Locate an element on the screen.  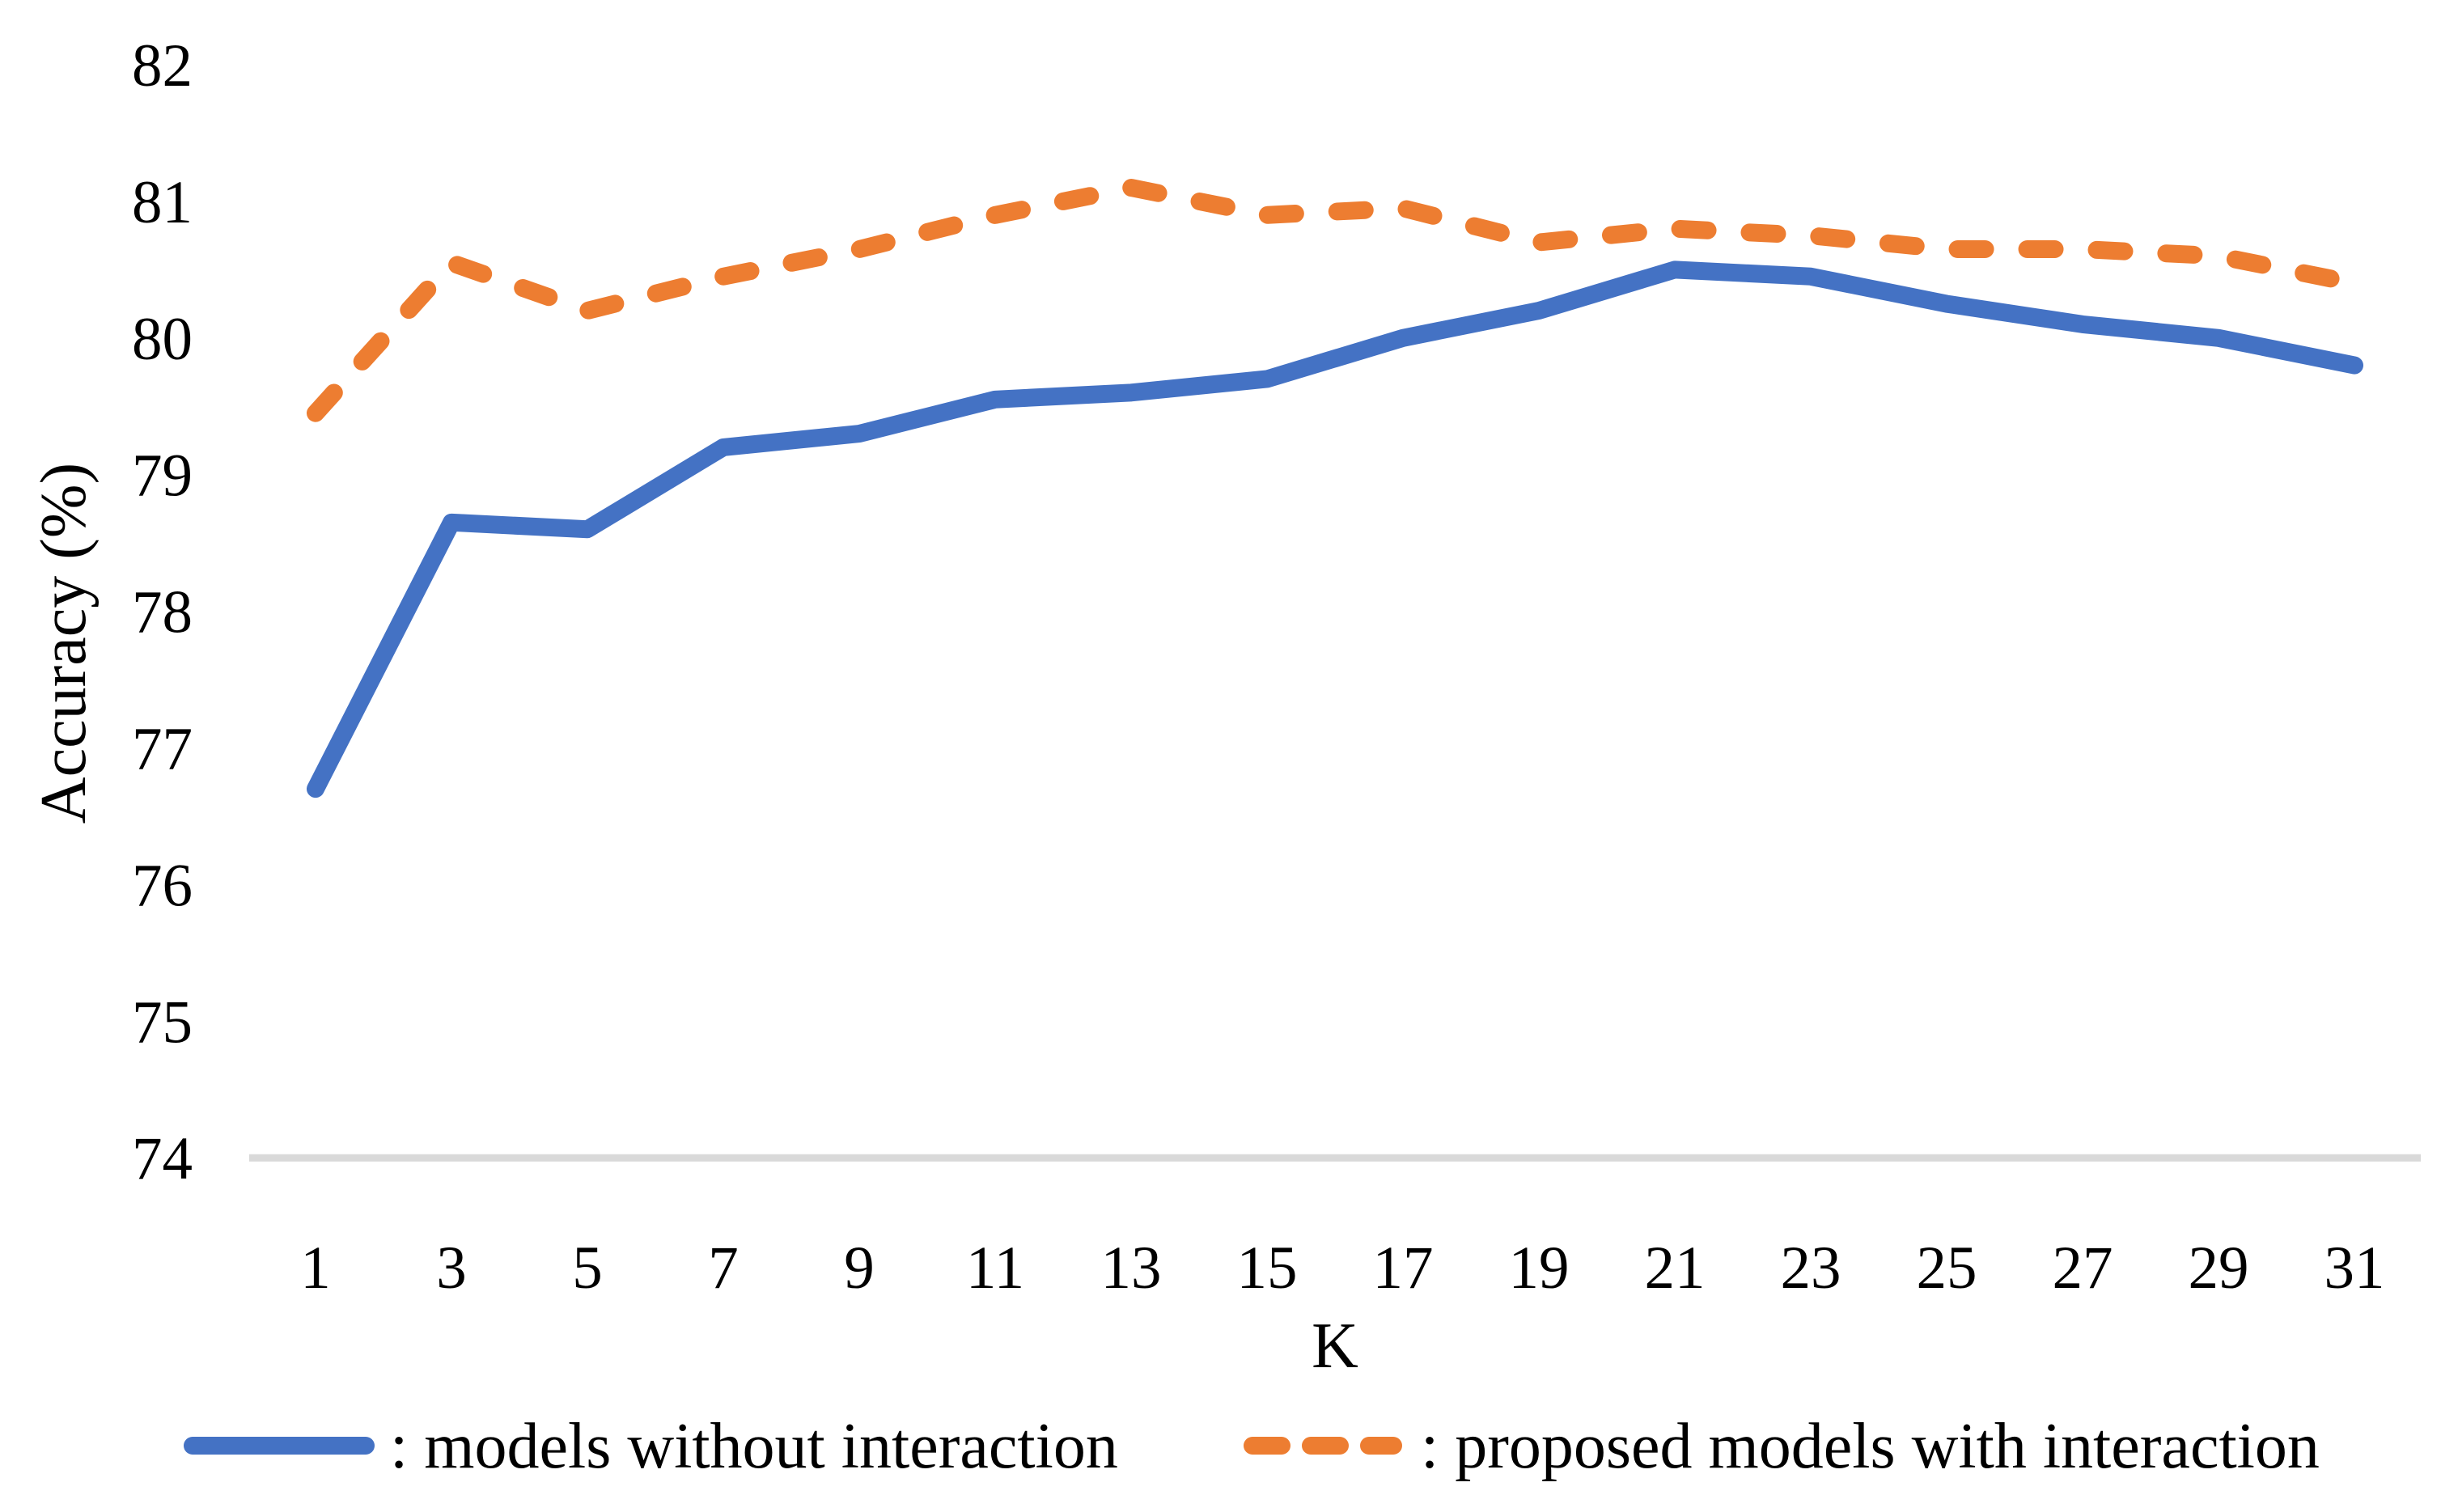
y-tick-label-75: 75 is located at coordinates (162, 1022).